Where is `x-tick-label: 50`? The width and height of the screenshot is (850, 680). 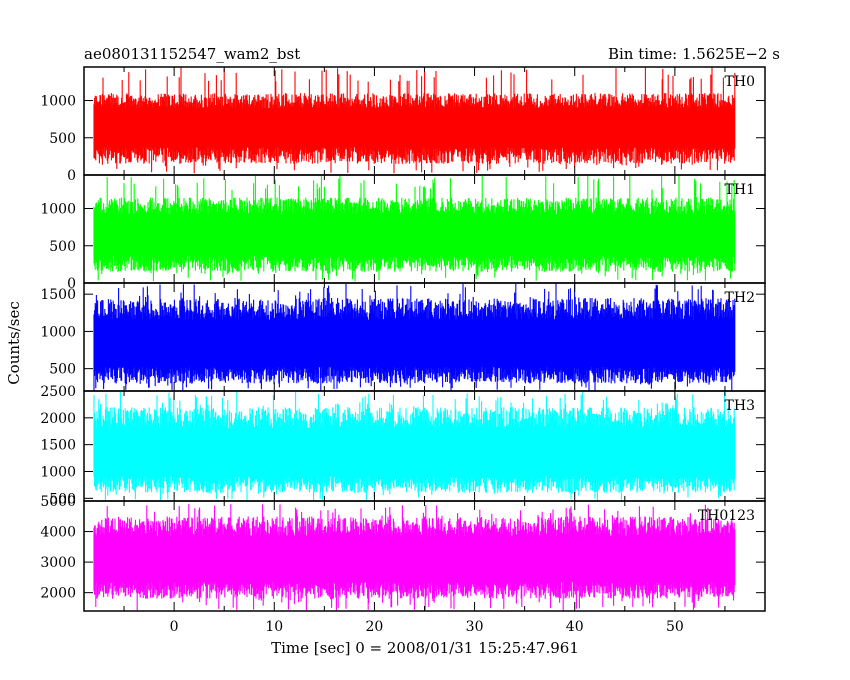
x-tick-label: 50 is located at coordinates (675, 627).